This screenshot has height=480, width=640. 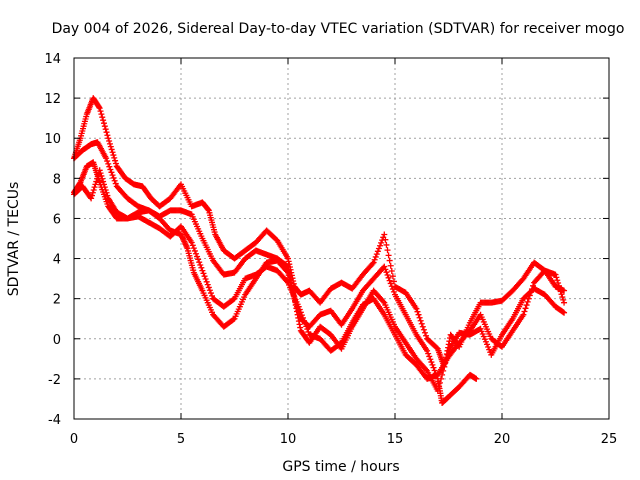 I want to click on y-tick-label: 0, so click(x=57, y=340).